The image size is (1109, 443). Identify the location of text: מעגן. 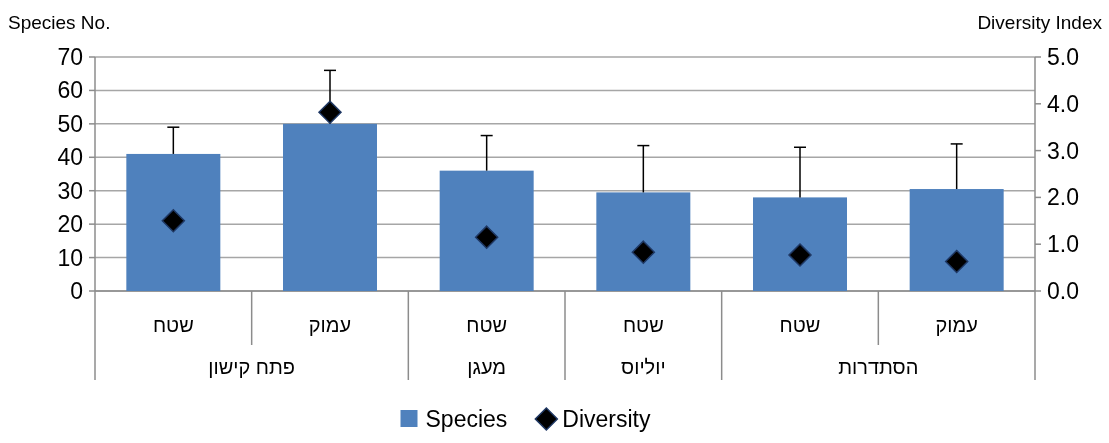
(487, 367).